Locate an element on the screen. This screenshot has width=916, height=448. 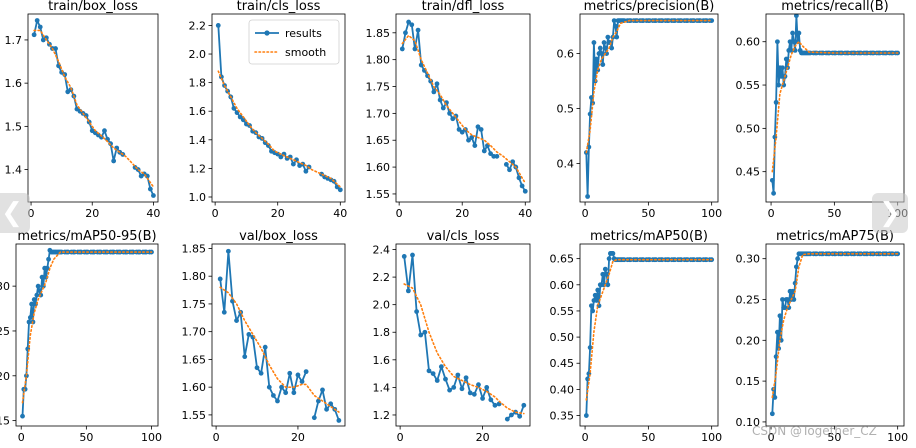
chart-title: val/cls_loss is located at coordinates (463, 236).